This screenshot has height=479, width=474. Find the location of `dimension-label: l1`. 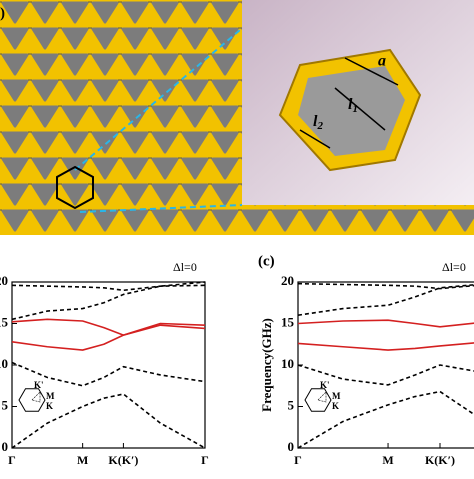

dimension-label: l1 is located at coordinates (353, 105).